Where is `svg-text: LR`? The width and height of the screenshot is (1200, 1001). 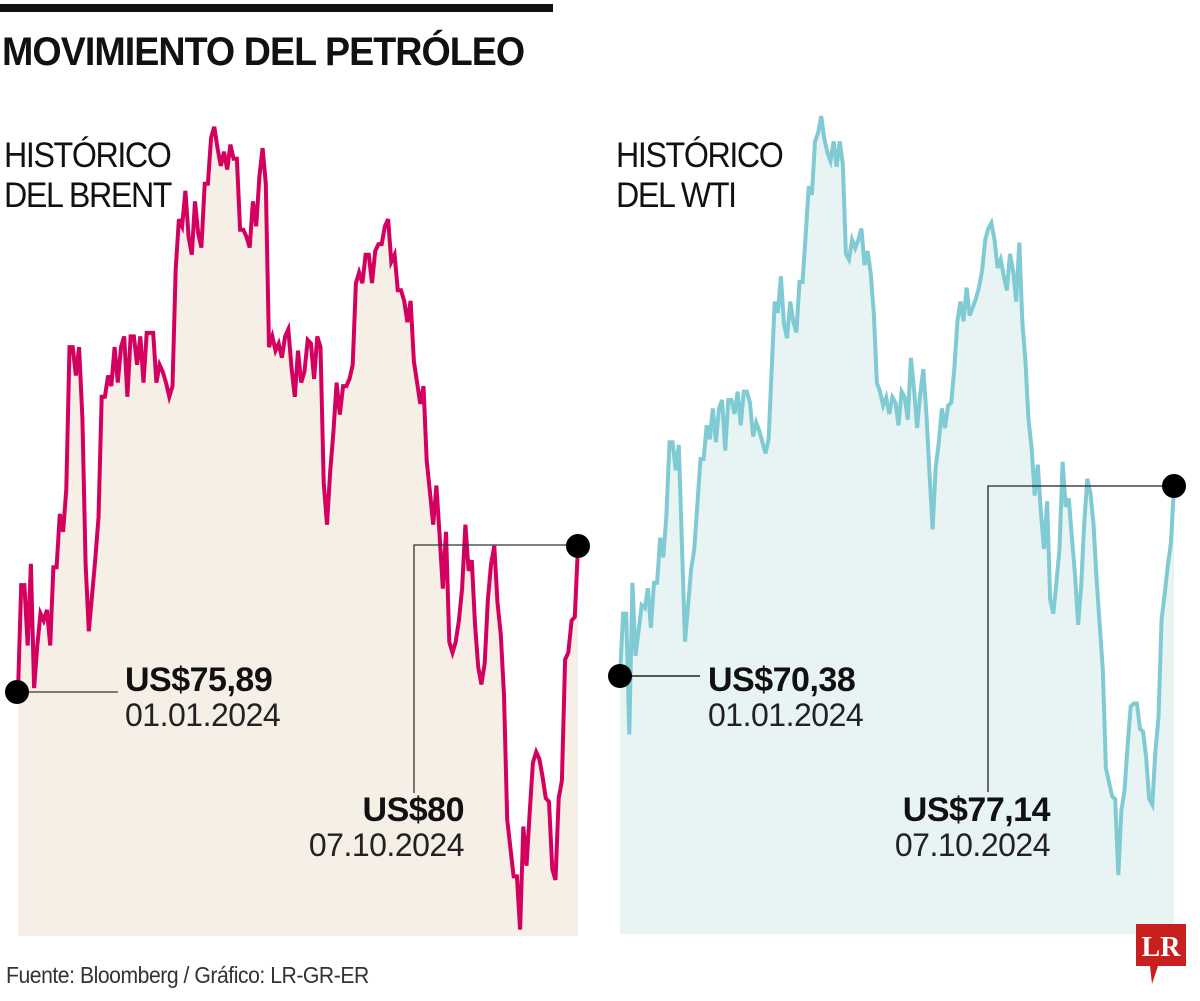 svg-text: LR is located at coordinates (1162, 947).